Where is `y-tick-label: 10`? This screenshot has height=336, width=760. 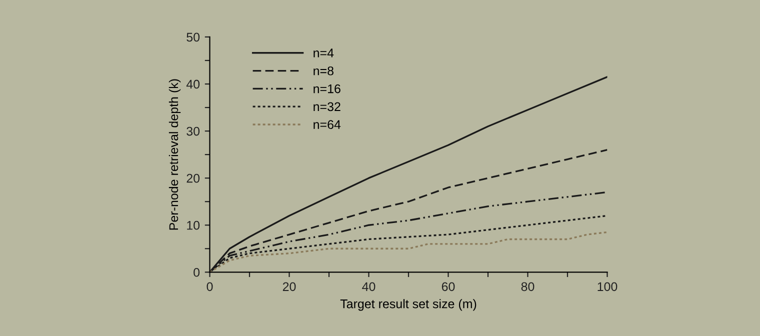 y-tick-label: 10 is located at coordinates (193, 225).